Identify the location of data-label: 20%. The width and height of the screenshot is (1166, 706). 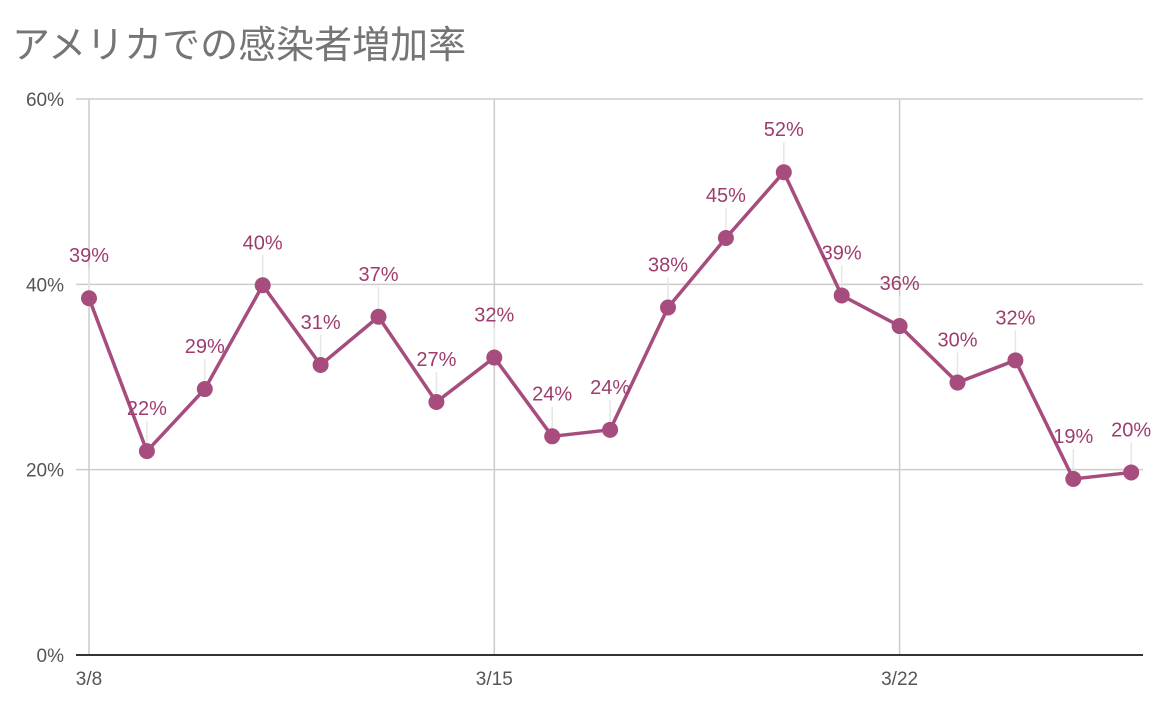
(1131, 430).